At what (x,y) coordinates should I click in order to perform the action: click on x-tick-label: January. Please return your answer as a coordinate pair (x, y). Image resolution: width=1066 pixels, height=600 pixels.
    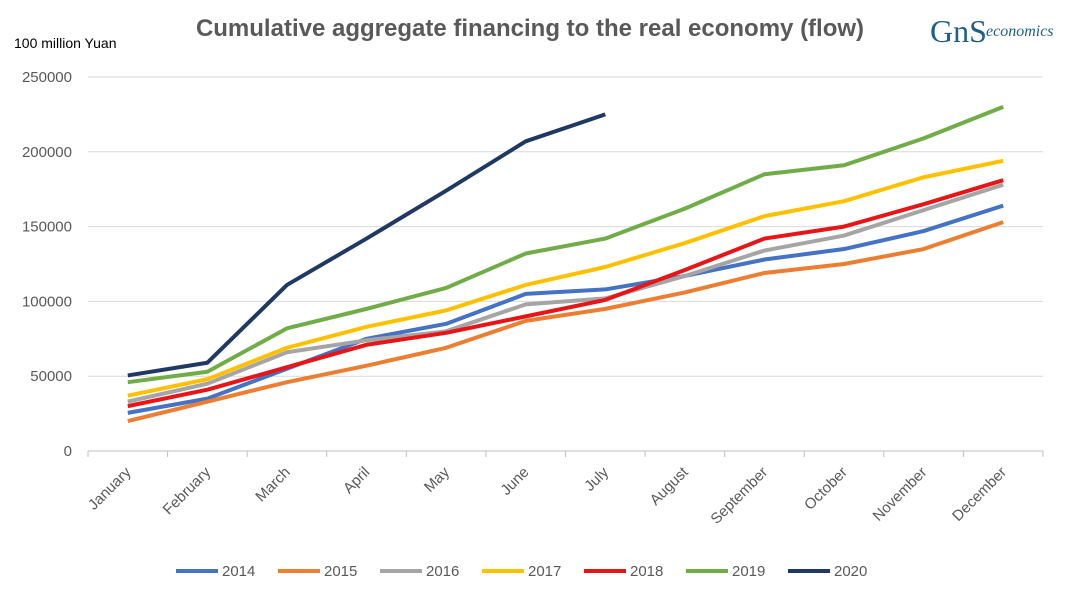
    Looking at the image, I should click on (110, 488).